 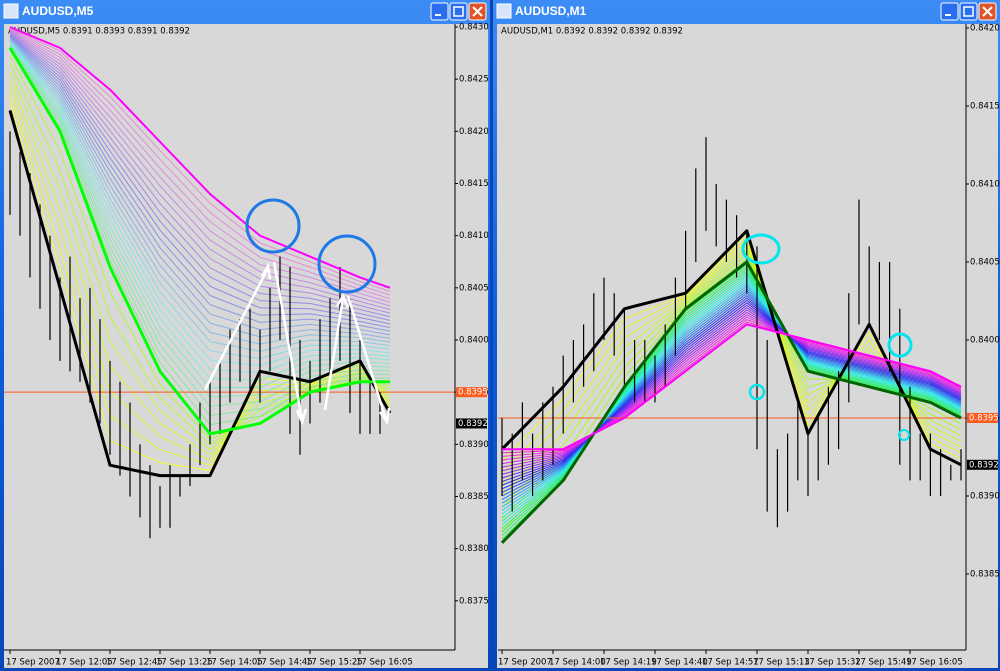 I want to click on x-tick-label: 17 Sep 14:00, so click(x=577, y=663).